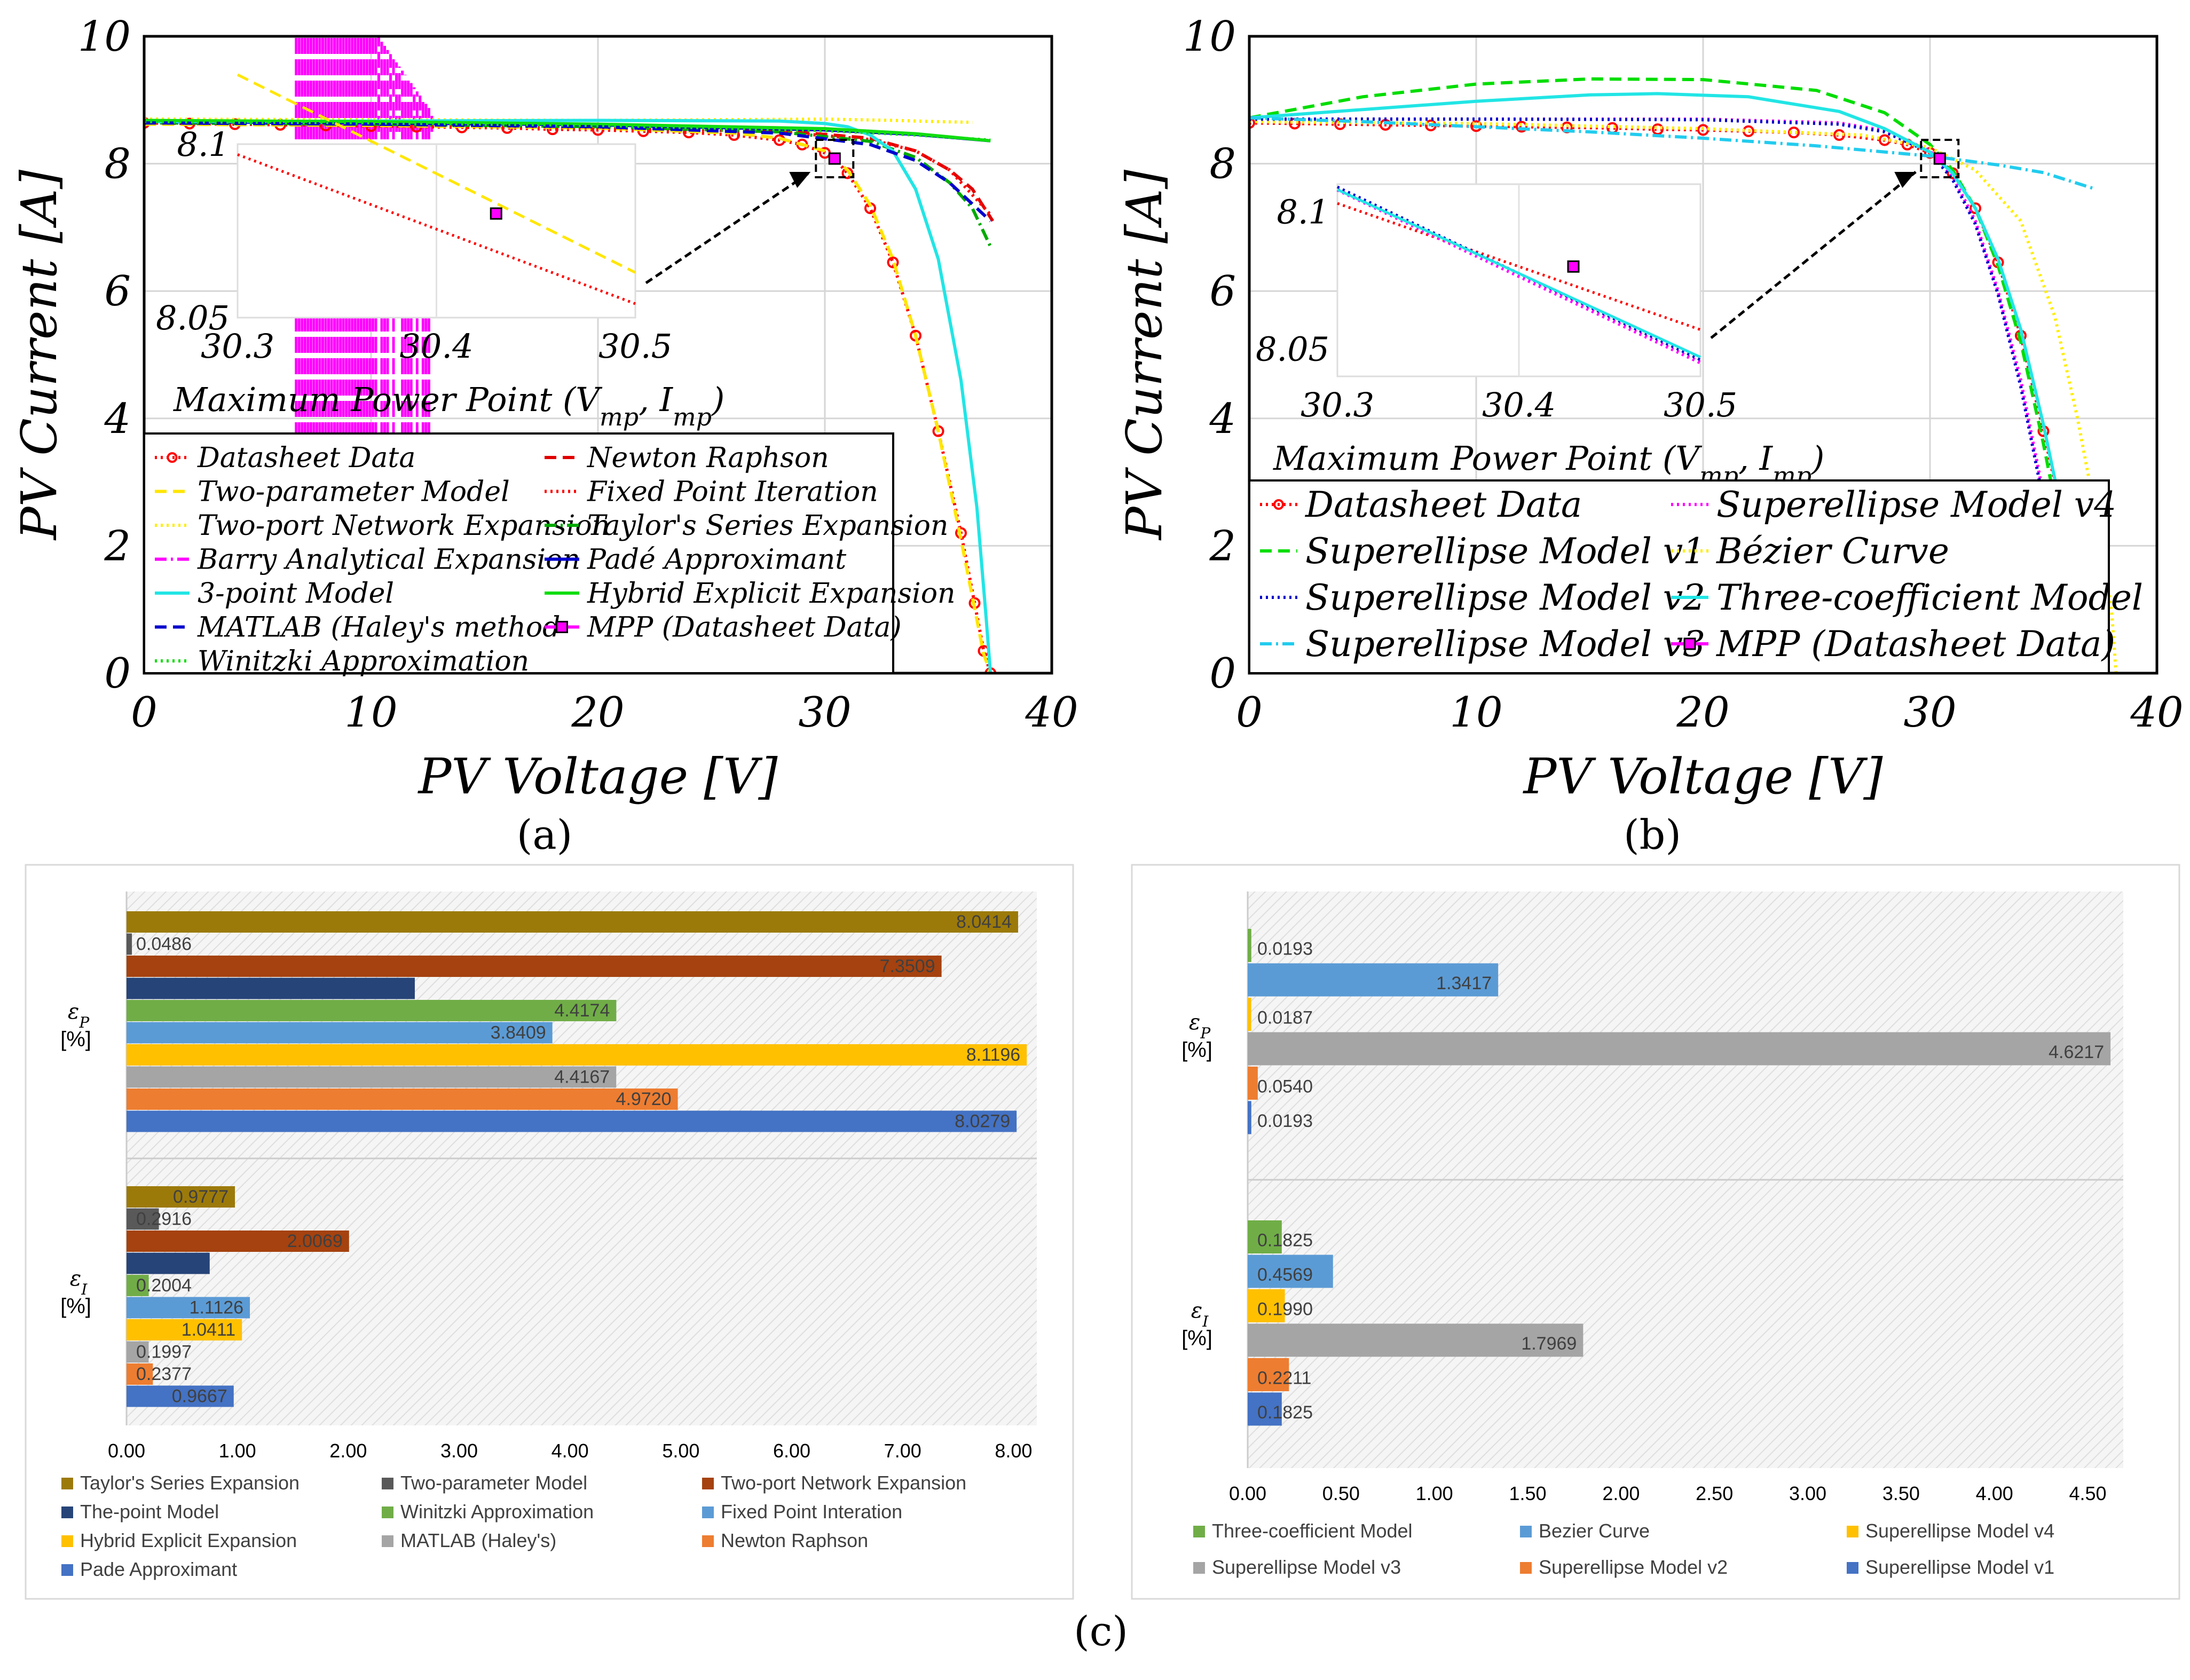 Image resolution: width=2190 pixels, height=1680 pixels. Describe the element at coordinates (716, 560) in the screenshot. I see `legend-entry: Padé Approximant` at that location.